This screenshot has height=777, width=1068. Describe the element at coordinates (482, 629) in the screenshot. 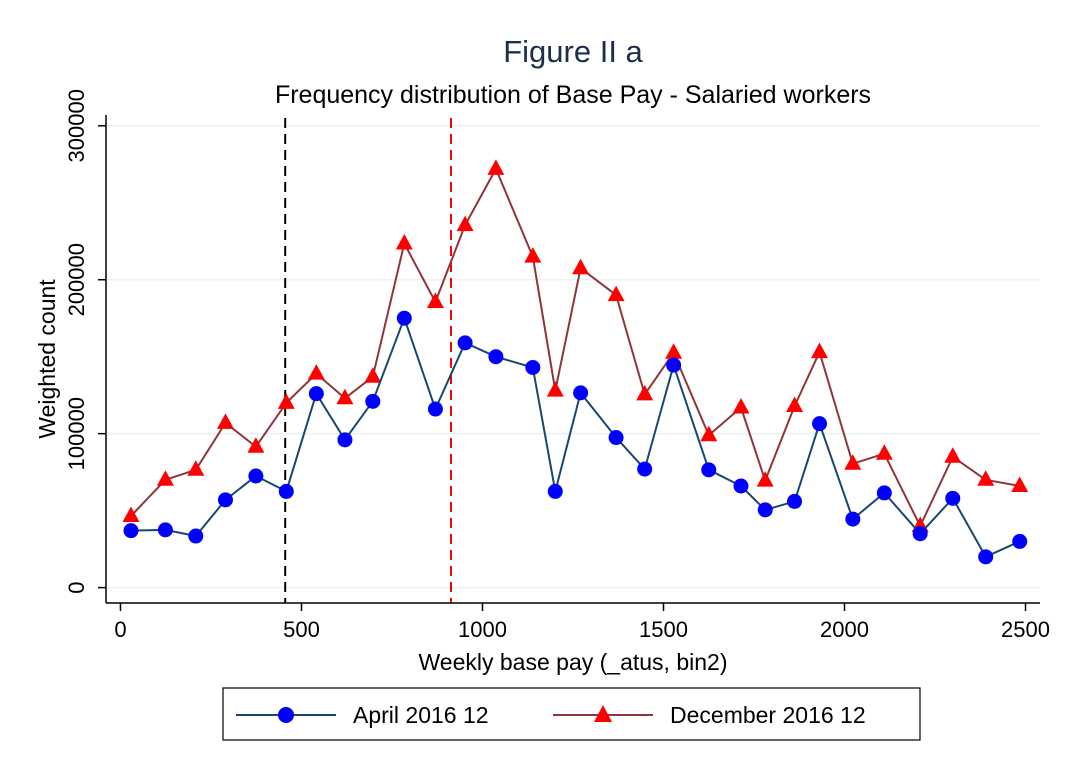

I see `x-tick-label-2: 1000` at that location.